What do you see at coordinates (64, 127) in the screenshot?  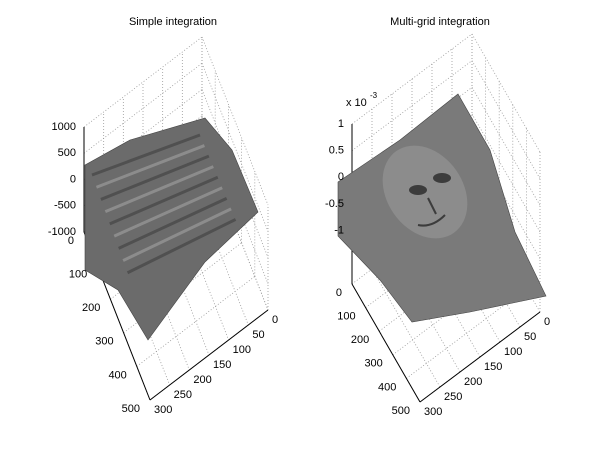 I see `z-tick-label: 1000` at bounding box center [64, 127].